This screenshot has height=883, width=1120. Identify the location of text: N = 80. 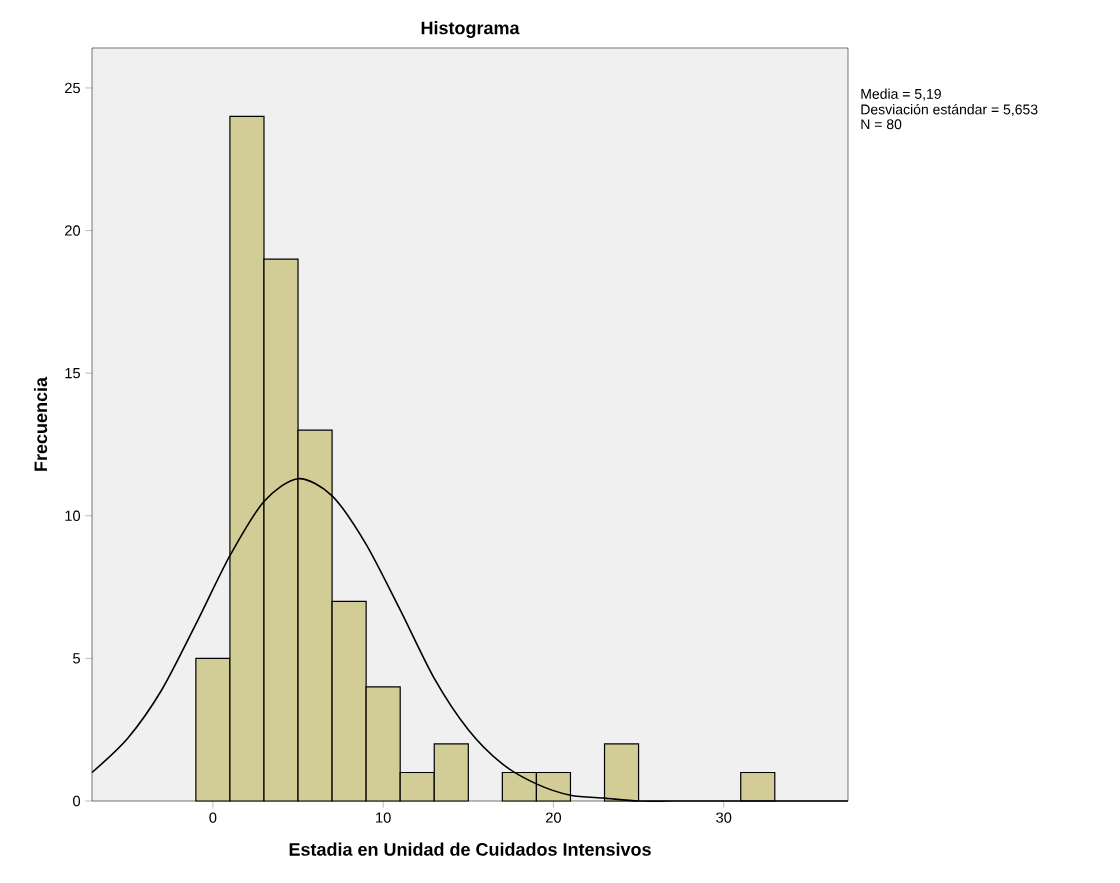
(881, 124).